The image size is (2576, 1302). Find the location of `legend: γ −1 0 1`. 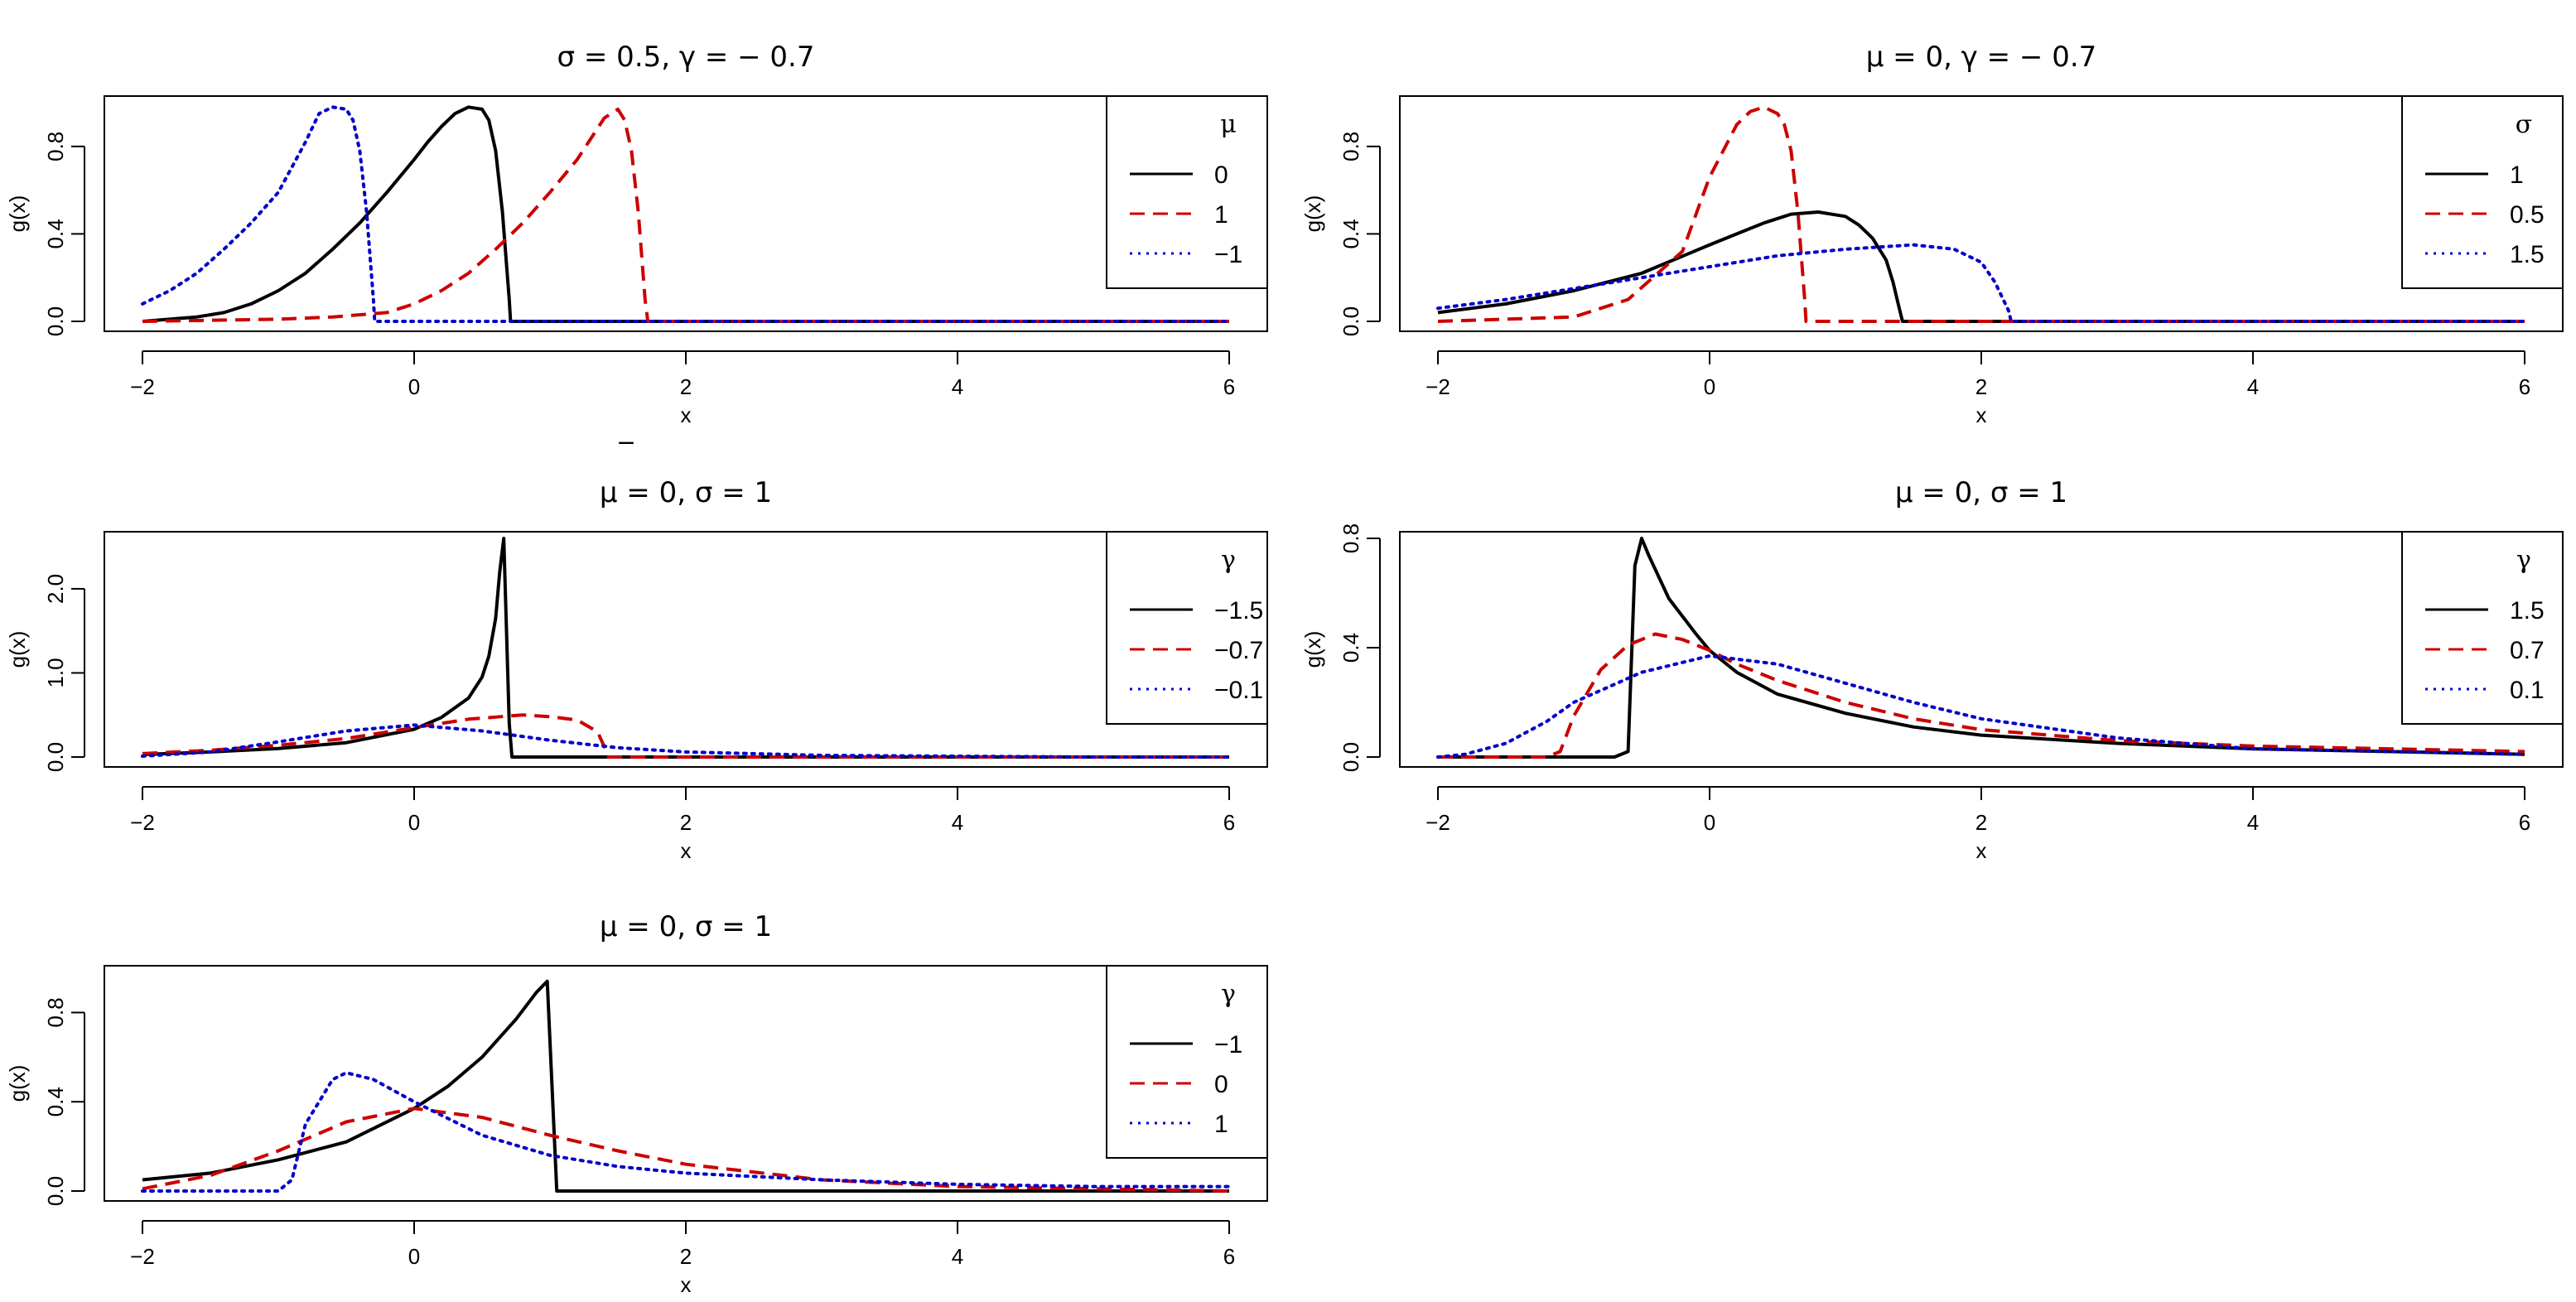

legend: γ −1 0 1 is located at coordinates (1187, 1062).